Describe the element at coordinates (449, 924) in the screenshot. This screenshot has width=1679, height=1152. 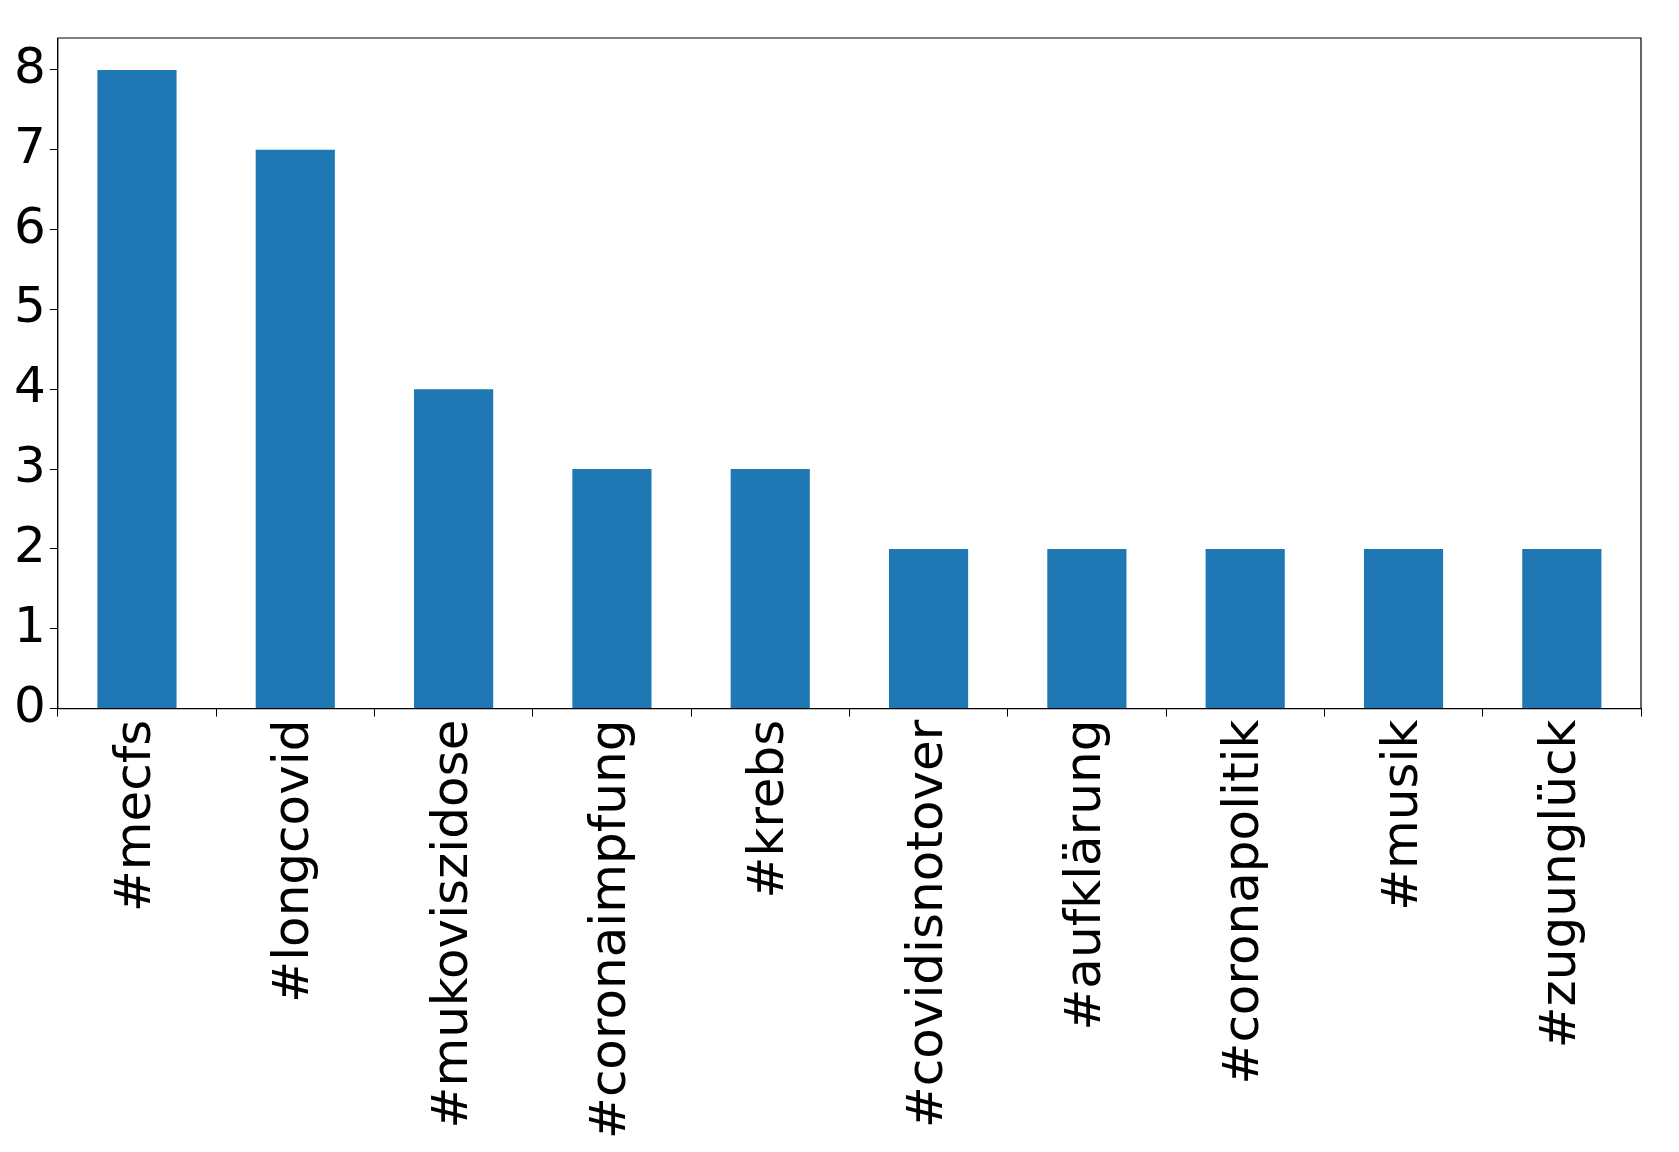
I see `x-tick-label: #mukoviszidose` at that location.